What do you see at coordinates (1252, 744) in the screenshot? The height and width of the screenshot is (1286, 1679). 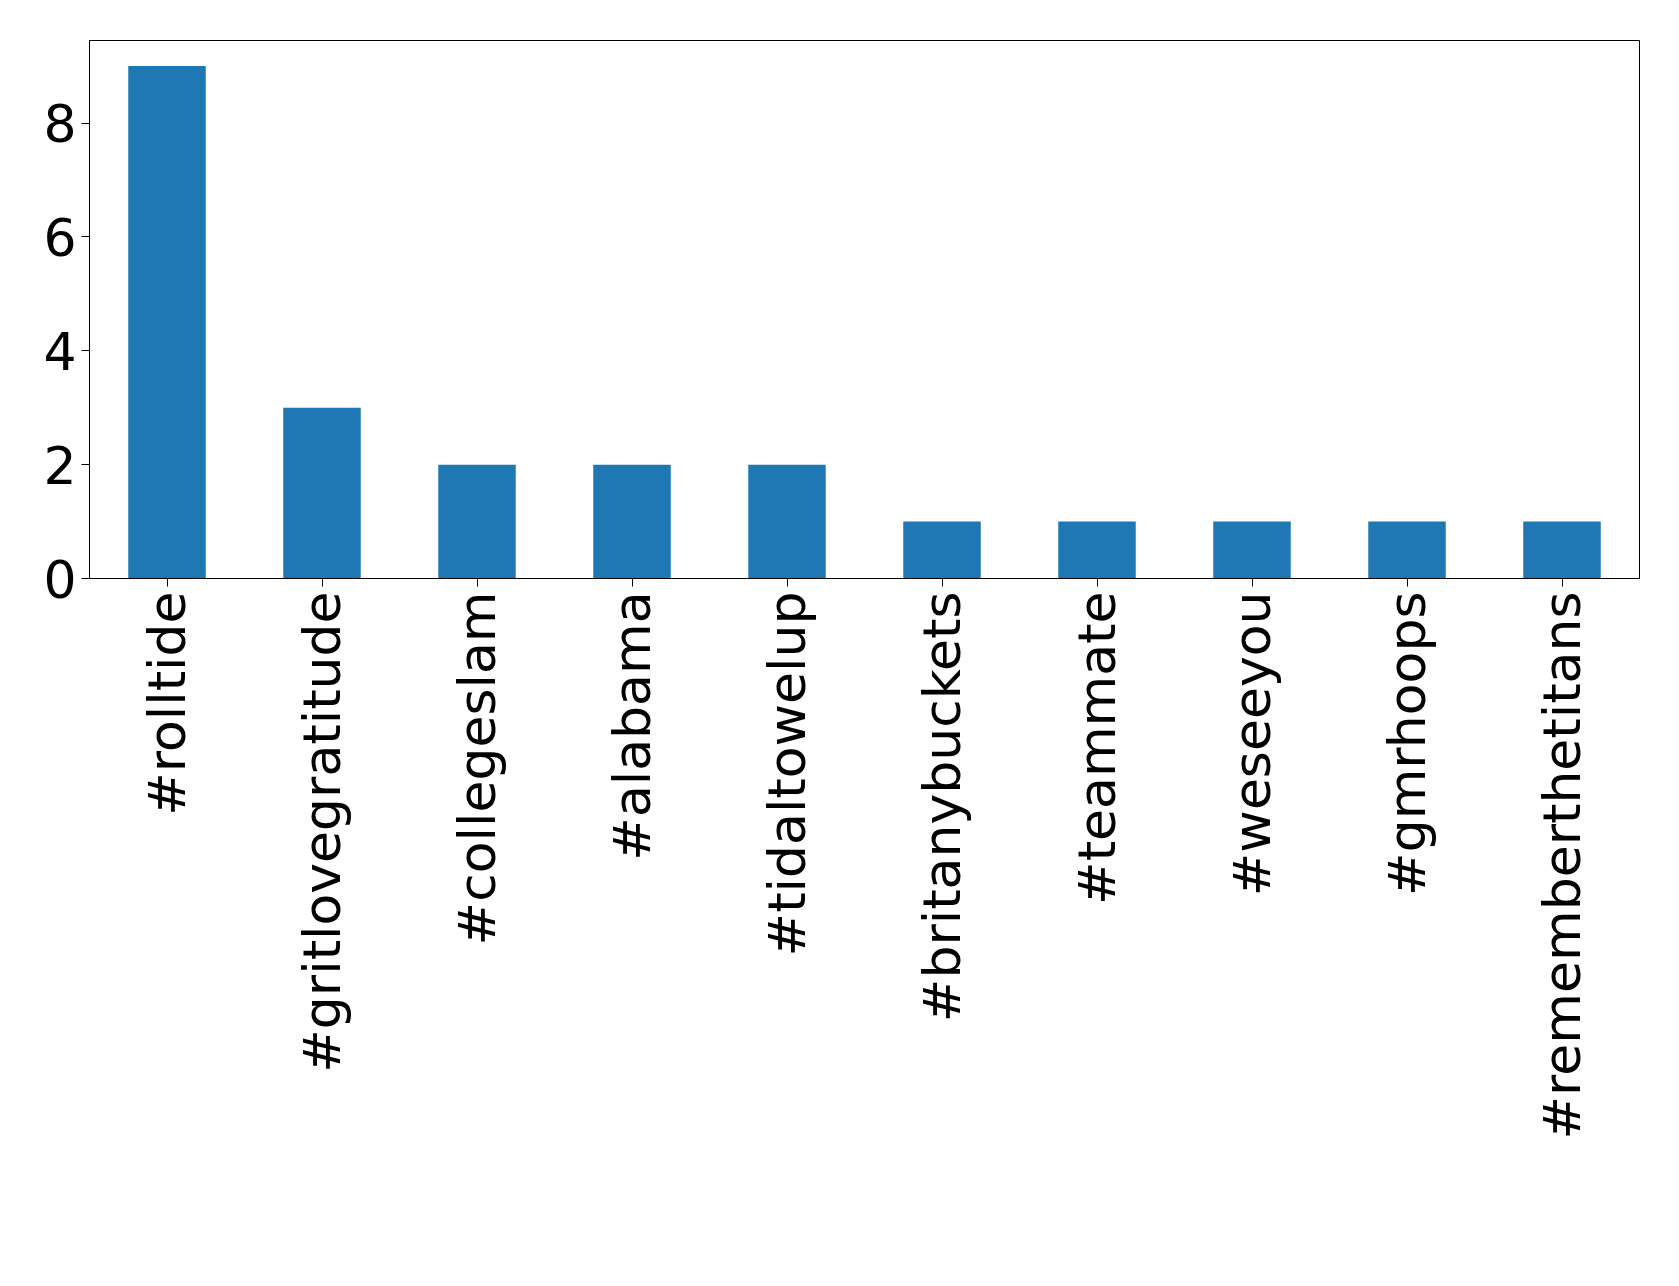 I see `x-tick-label: #weseeyou` at bounding box center [1252, 744].